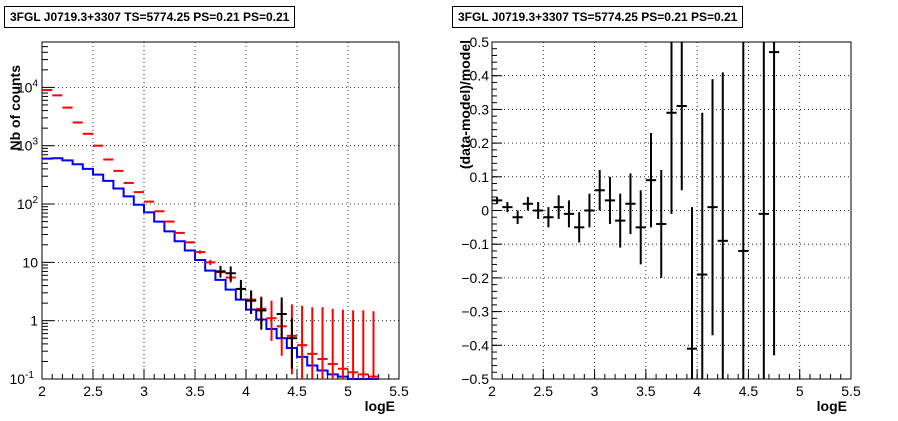 This screenshot has width=898, height=421. What do you see at coordinates (28, 145) in the screenshot?
I see `y-tick-label: 10³` at bounding box center [28, 145].